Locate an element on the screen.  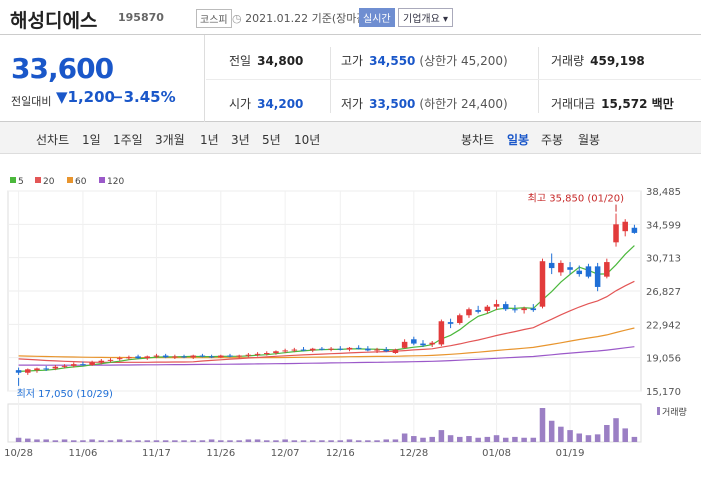
x-tick-label: 12/28 is located at coordinates (413, 453).